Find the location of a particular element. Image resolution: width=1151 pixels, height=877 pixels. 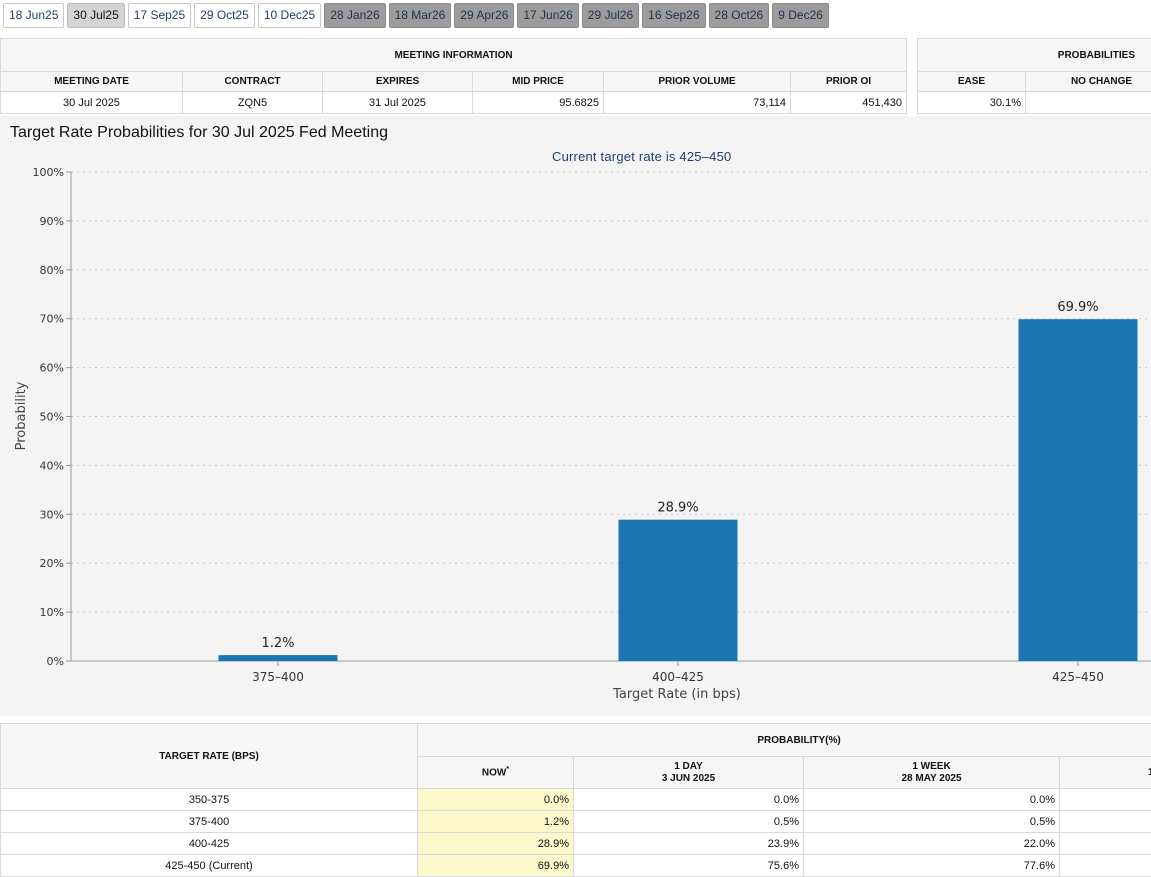

header-now: NOW* is located at coordinates (496, 773).